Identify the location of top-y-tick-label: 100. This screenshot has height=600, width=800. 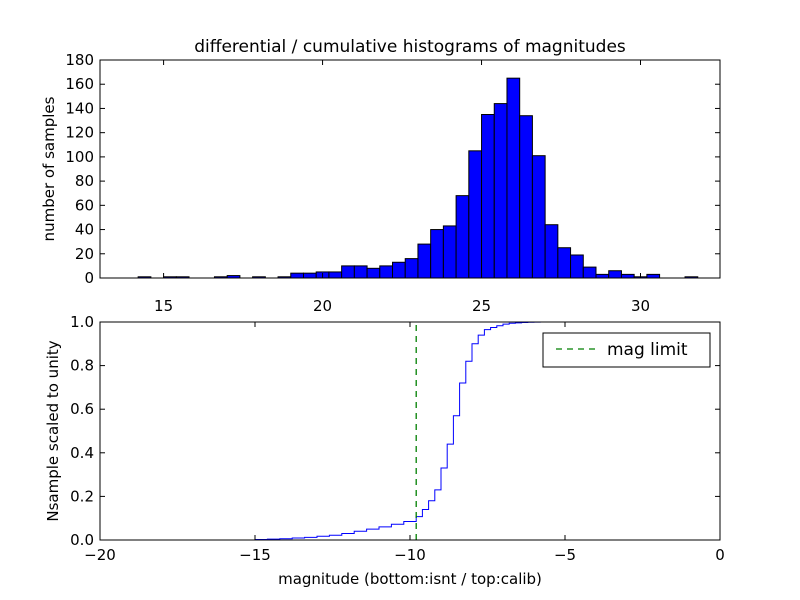
(79, 157).